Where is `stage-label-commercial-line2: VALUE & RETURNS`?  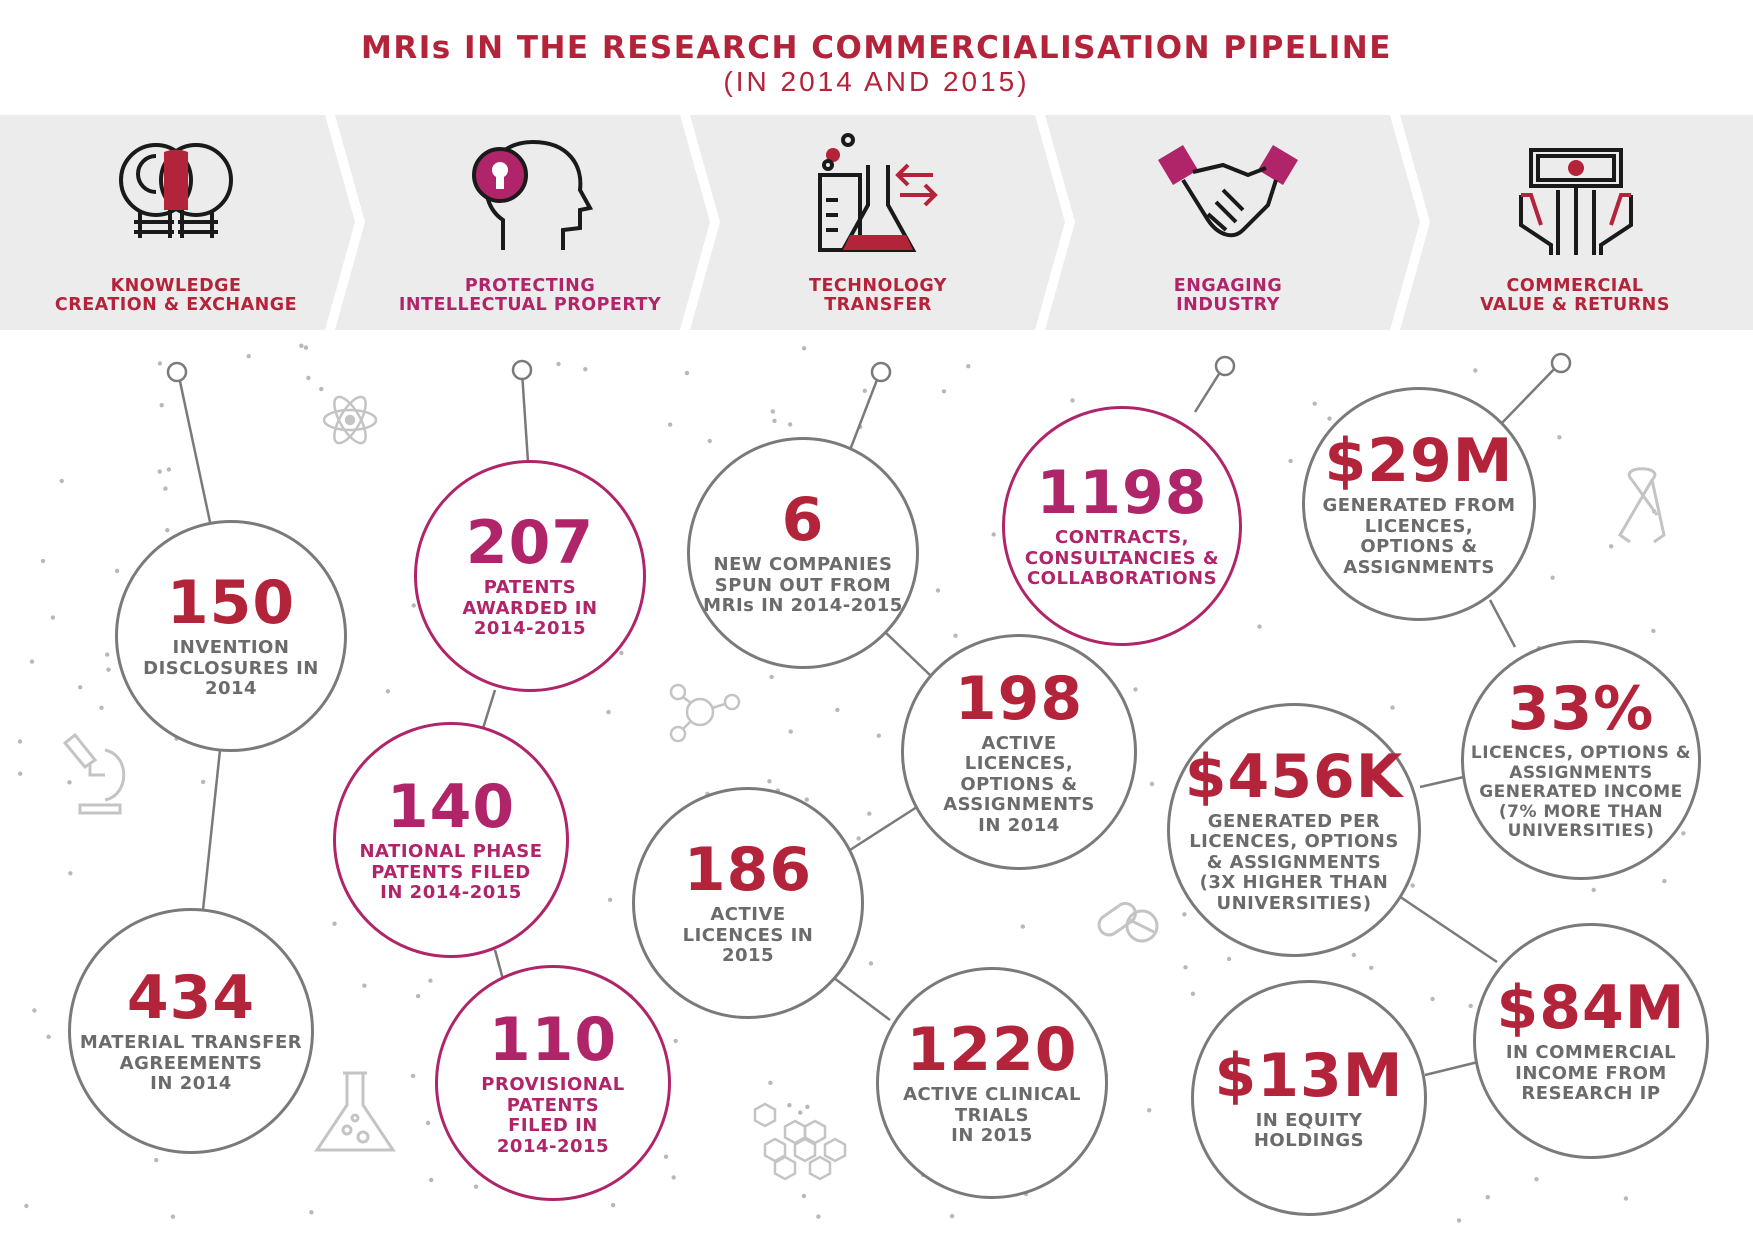
stage-label-commercial-line2: VALUE & RETURNS is located at coordinates (1575, 305).